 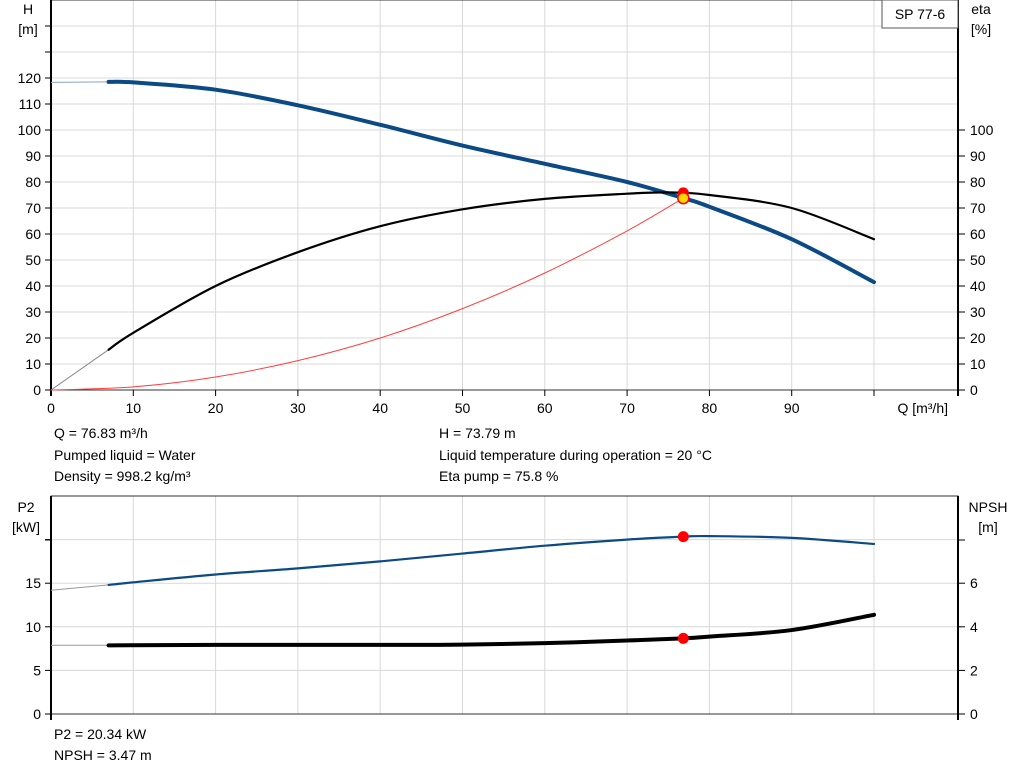 I want to click on info-flow: Q = 76.83 m³/h, so click(x=101, y=433).